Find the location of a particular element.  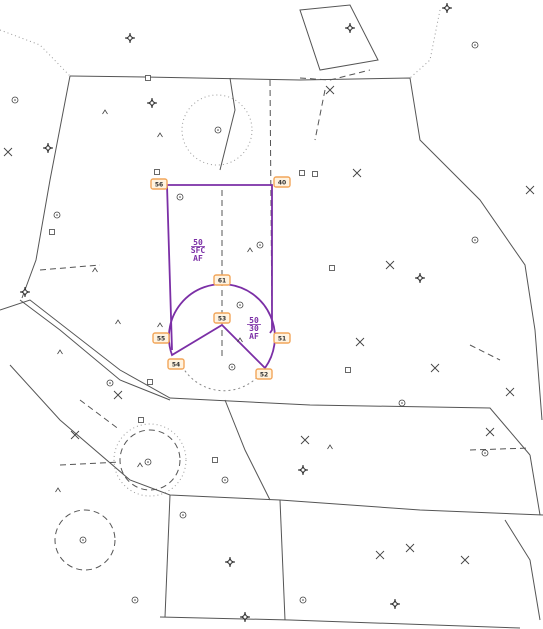

waypoint-51: 51 is located at coordinates (282, 338).